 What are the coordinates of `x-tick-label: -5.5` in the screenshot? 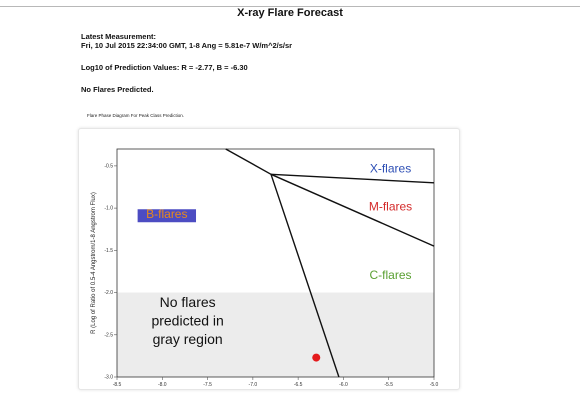 It's located at (388, 385).